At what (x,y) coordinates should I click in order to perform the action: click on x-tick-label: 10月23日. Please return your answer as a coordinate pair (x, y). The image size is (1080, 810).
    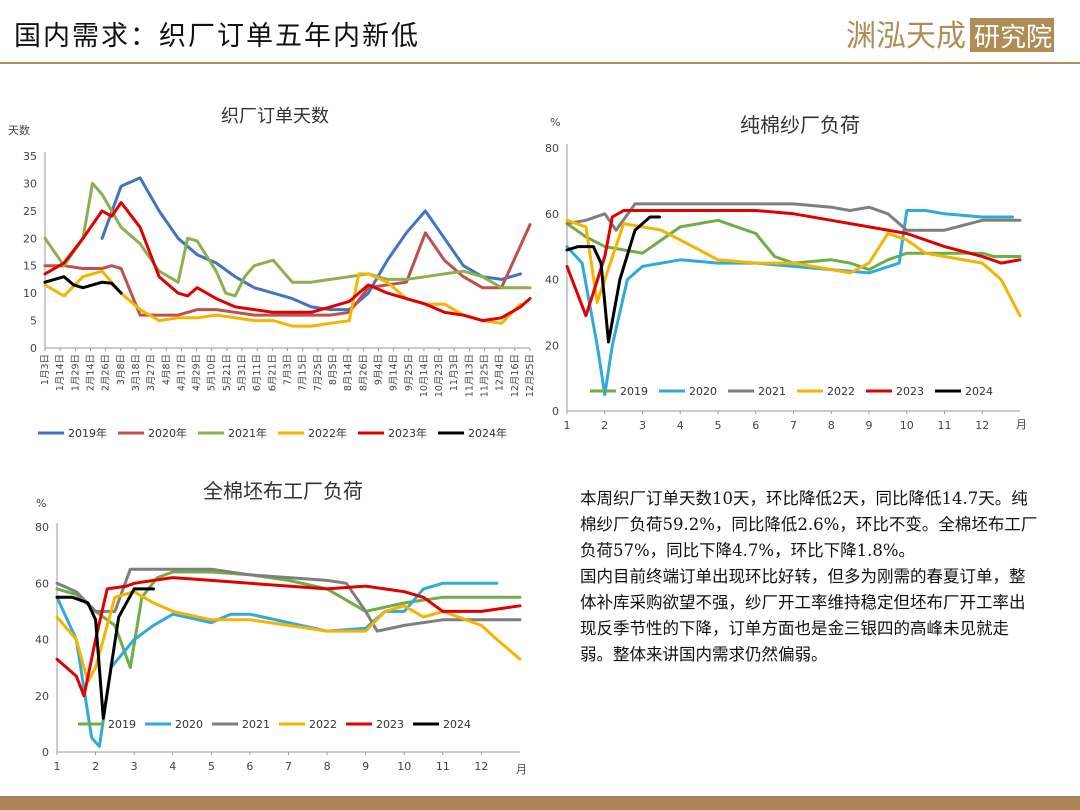
    Looking at the image, I should click on (439, 375).